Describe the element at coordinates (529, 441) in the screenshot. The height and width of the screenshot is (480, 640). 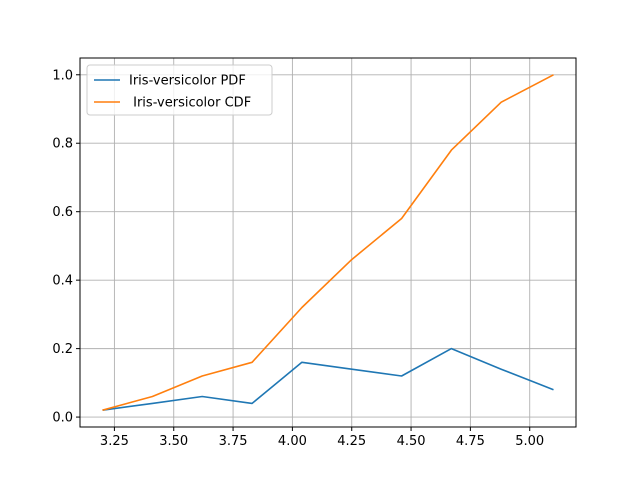
I see `x-tick-label: 5.00` at that location.